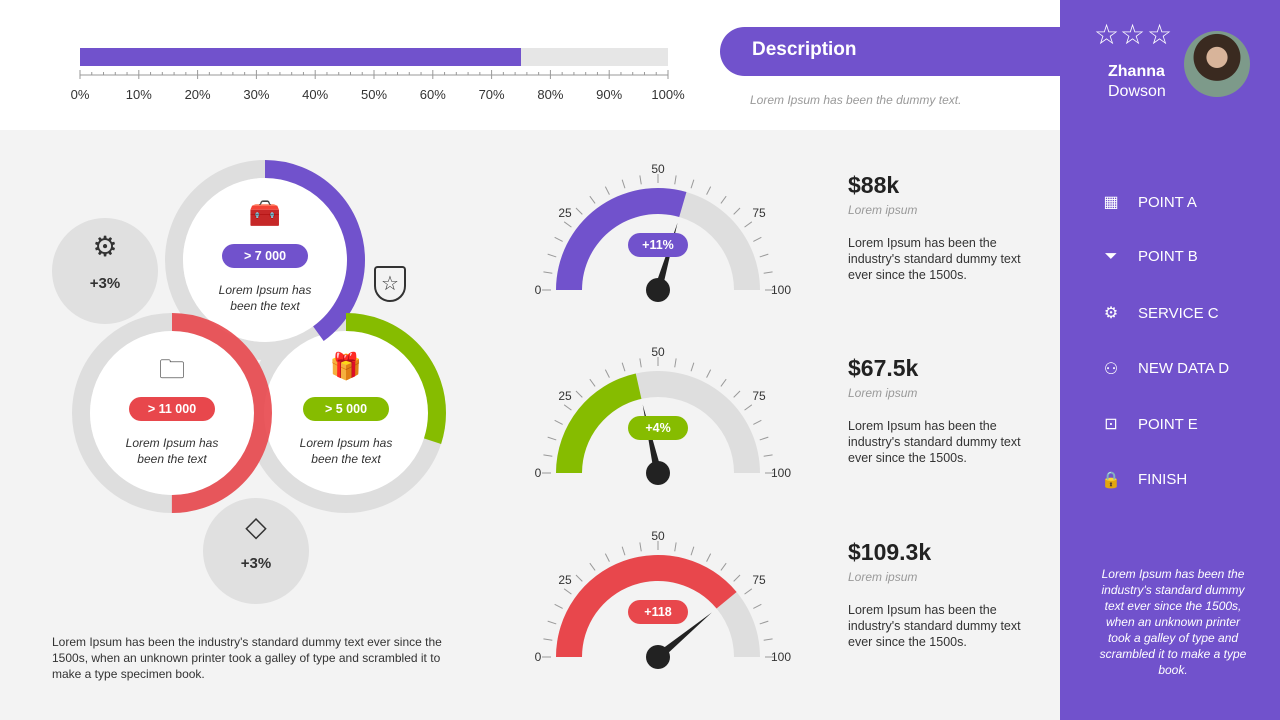 The height and width of the screenshot is (720, 1280). What do you see at coordinates (433, 94) in the screenshot?
I see `progress-tick-label: 60%` at bounding box center [433, 94].